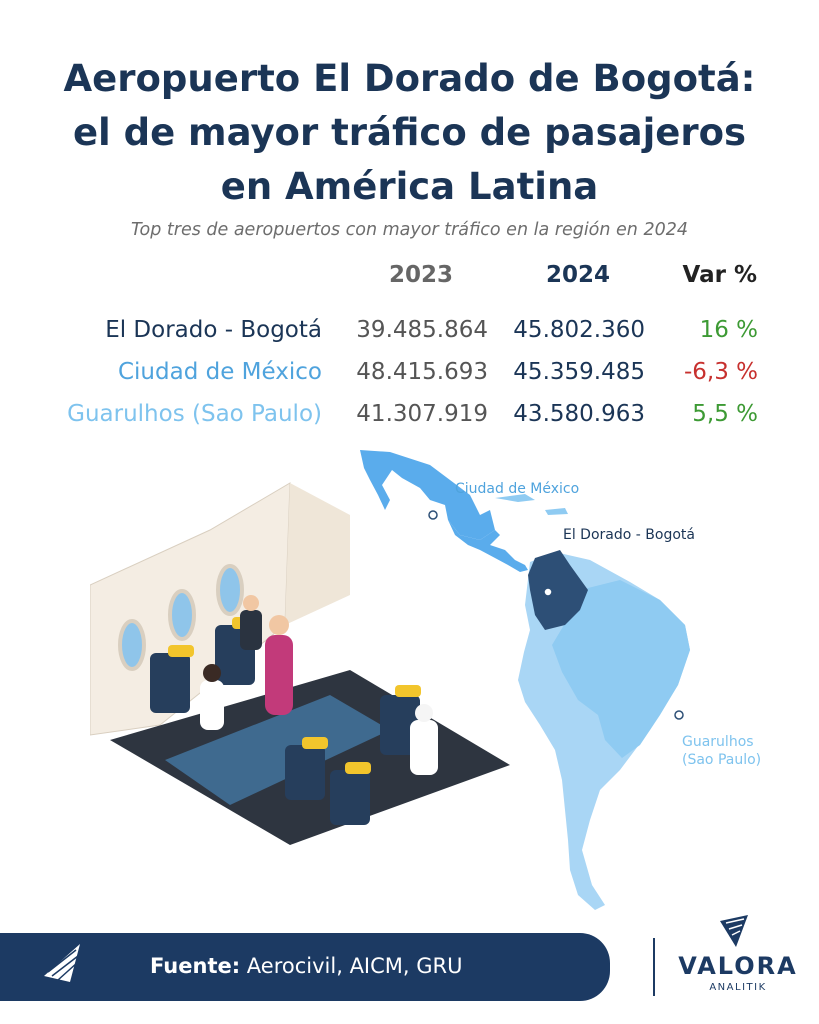  I want to click on footer-divider, so click(654, 967).